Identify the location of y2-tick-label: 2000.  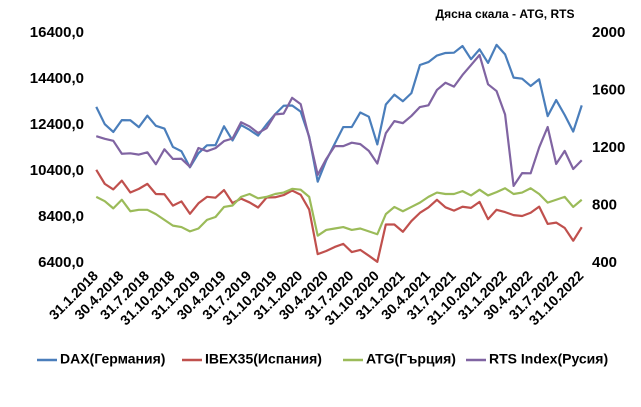
(608, 32).